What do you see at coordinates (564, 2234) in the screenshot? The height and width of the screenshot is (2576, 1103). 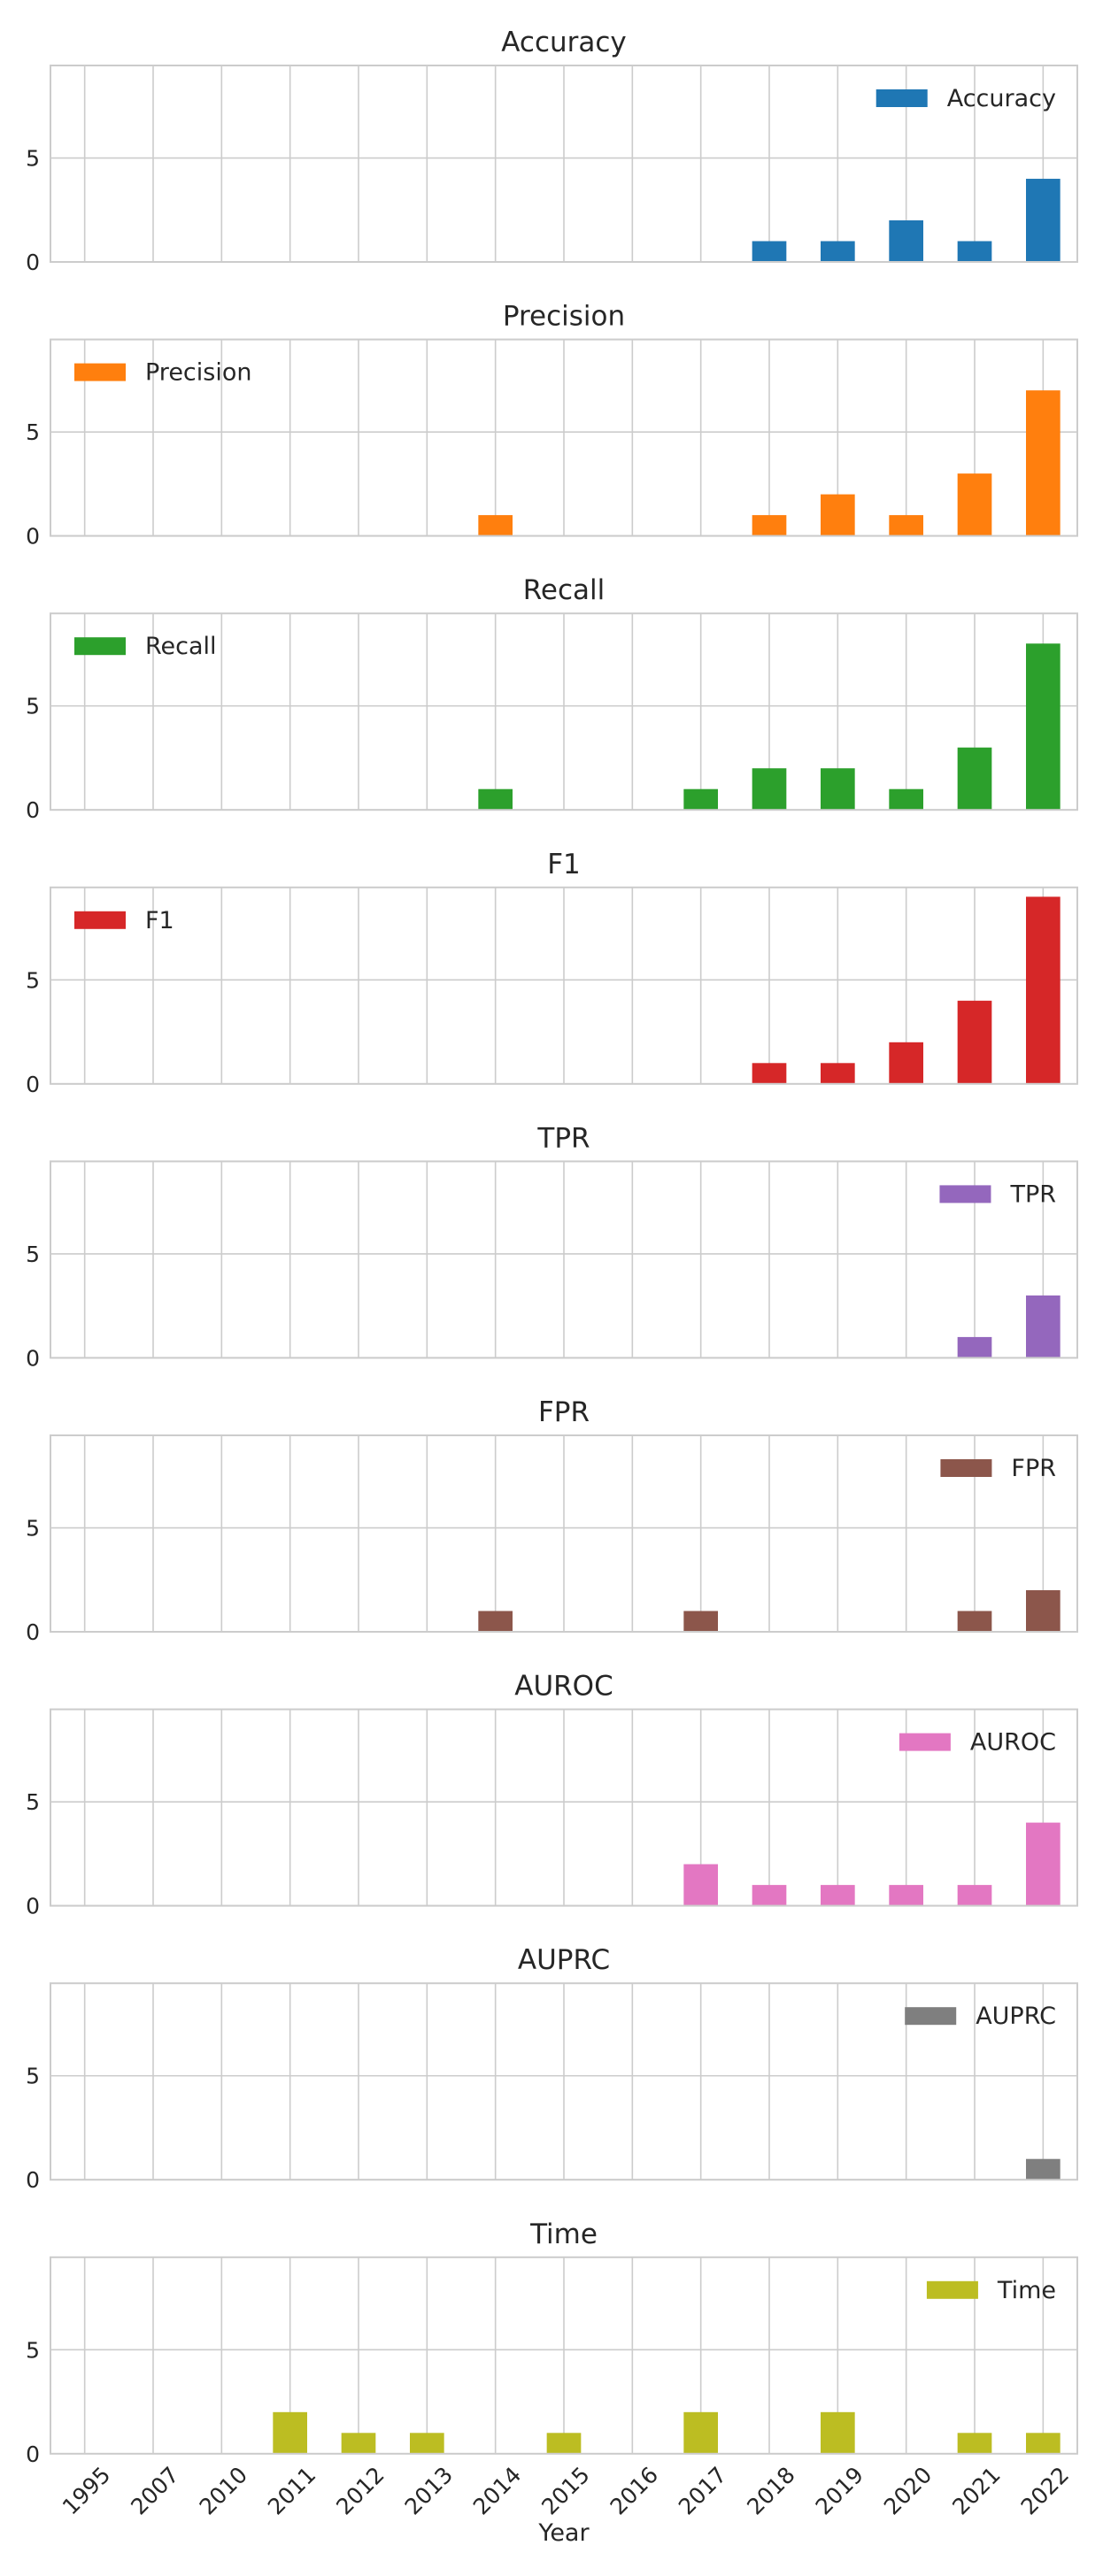 I see `time-panel-title: Time` at bounding box center [564, 2234].